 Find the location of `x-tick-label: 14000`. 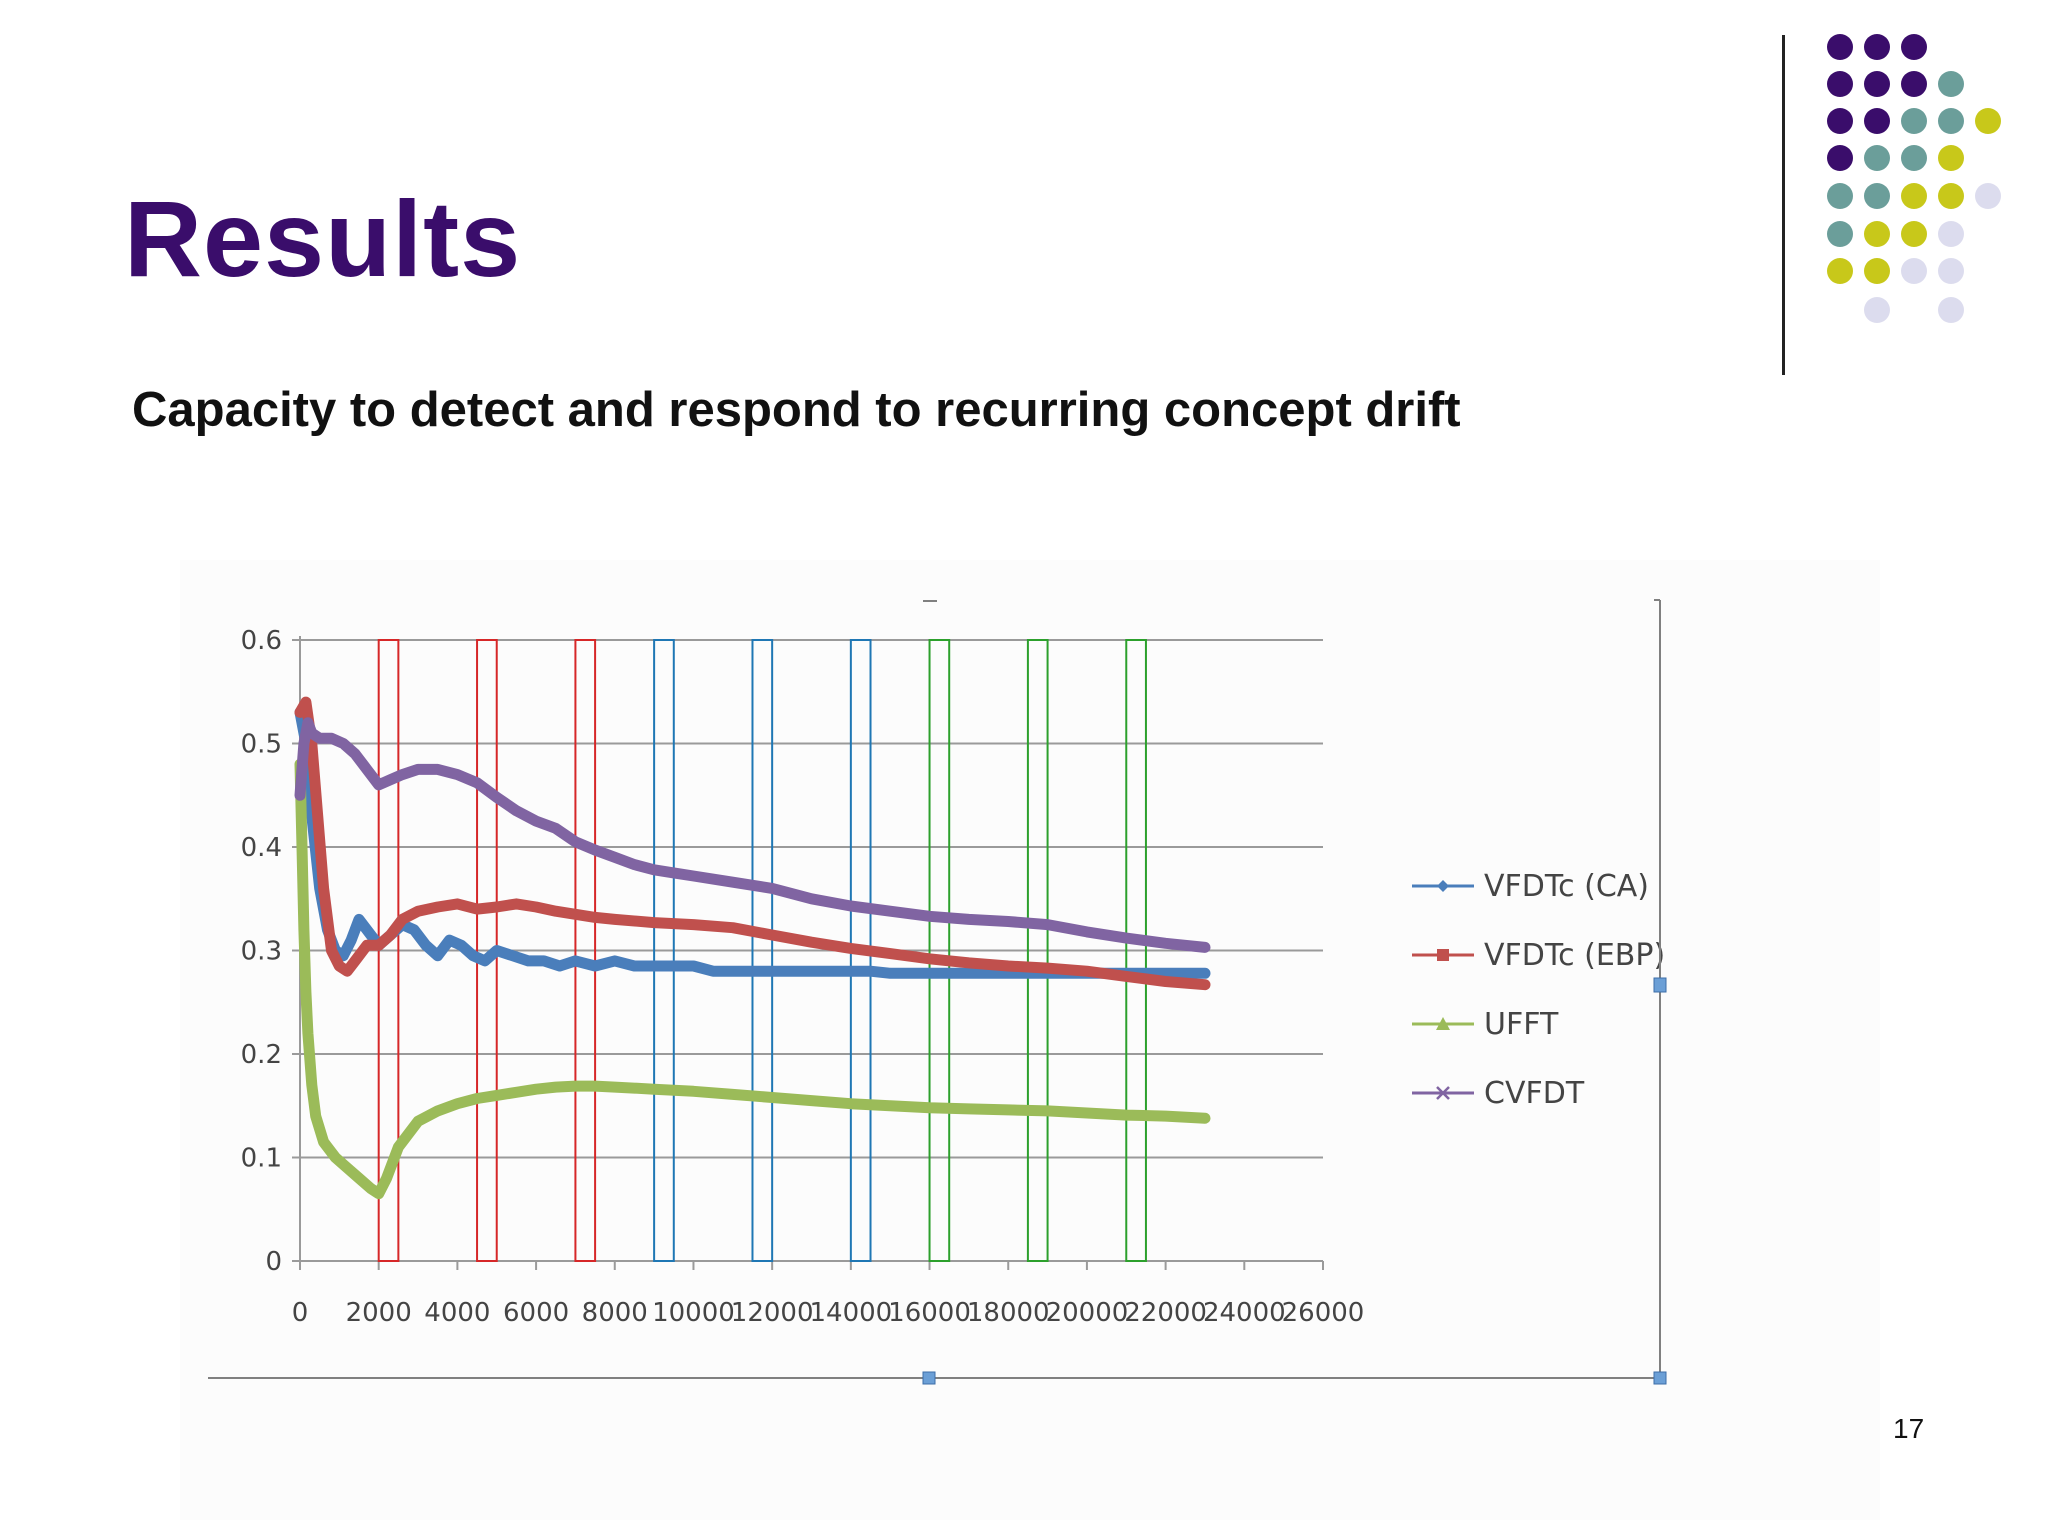

x-tick-label: 14000 is located at coordinates (850, 1313).